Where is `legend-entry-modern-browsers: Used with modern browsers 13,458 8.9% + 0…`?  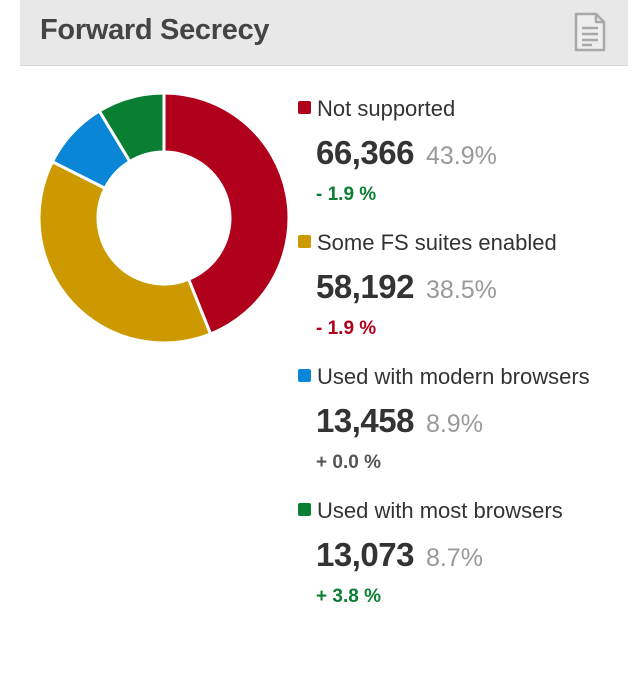
legend-entry-modern-browsers: Used with modern browsers 13,458 8.9% + 0… is located at coordinates (463, 429).